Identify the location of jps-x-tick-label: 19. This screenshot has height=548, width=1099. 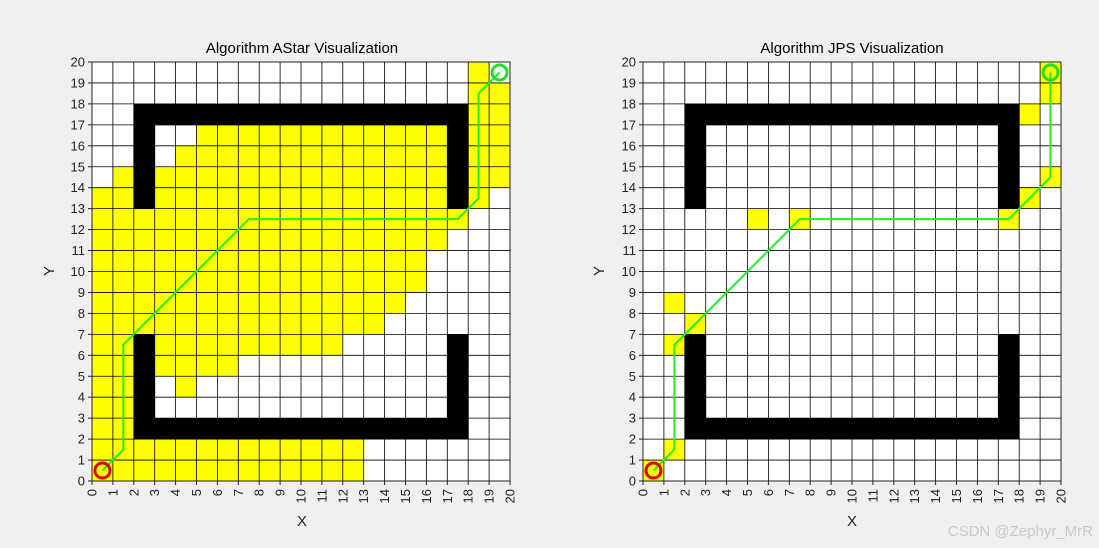
(1040, 496).